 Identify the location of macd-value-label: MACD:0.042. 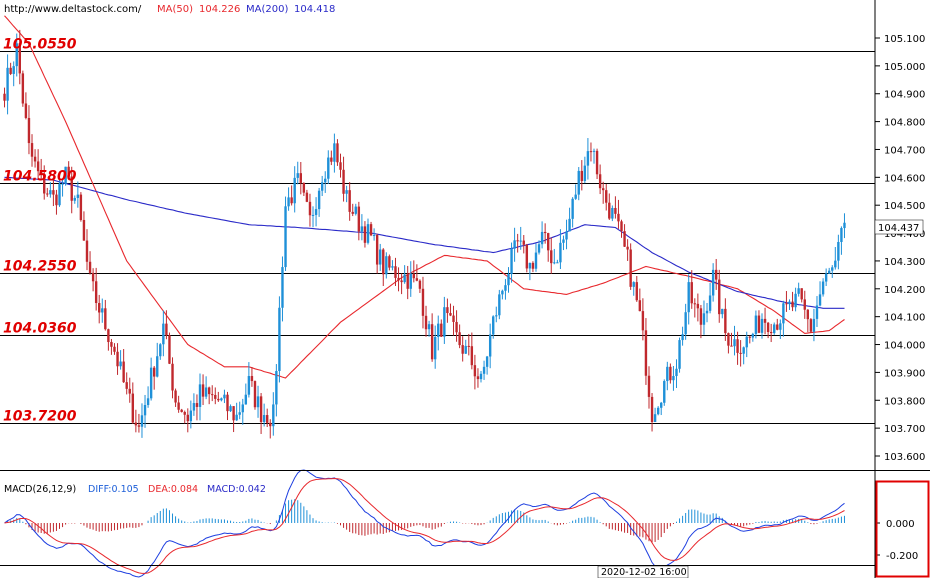
(236, 489).